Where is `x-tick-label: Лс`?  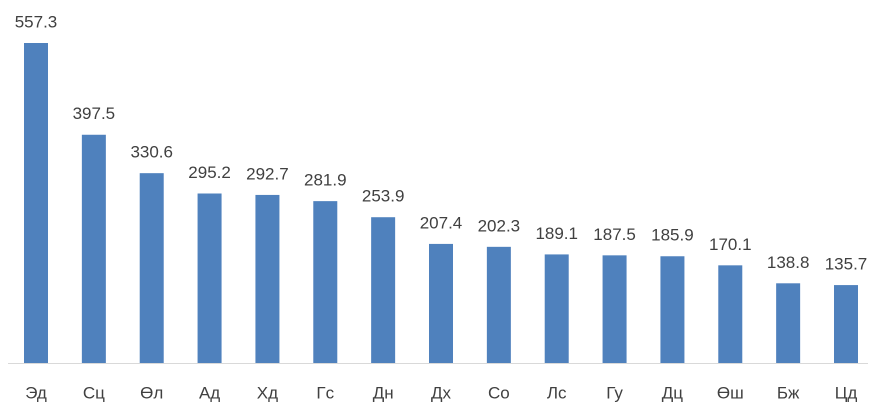
x-tick-label: Лс is located at coordinates (557, 392).